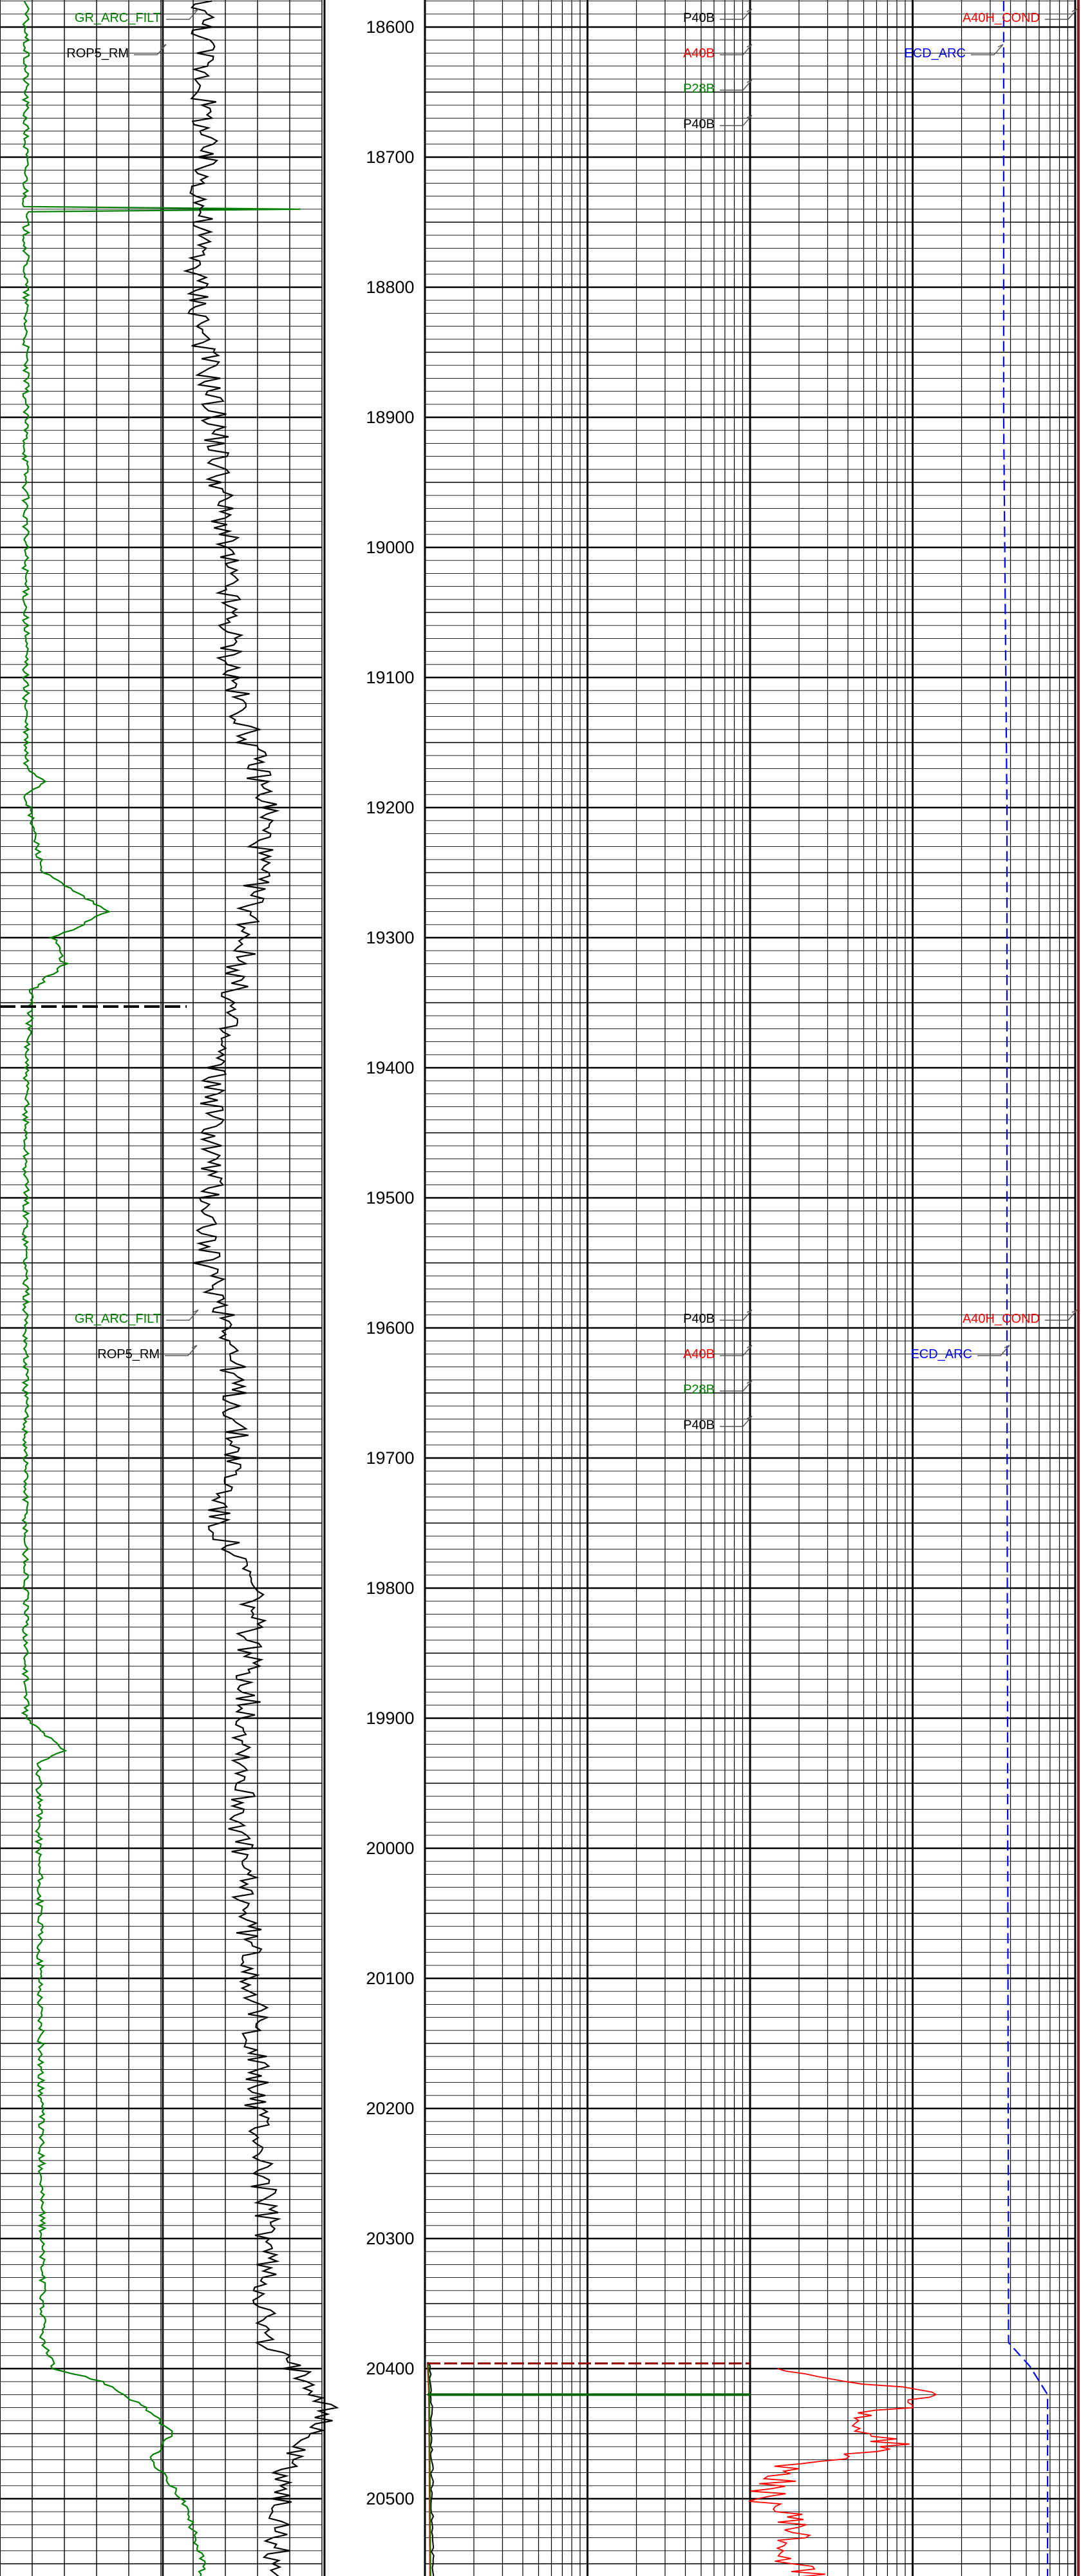 The height and width of the screenshot is (2576, 1081). What do you see at coordinates (390, 2368) in the screenshot?
I see `depth-tick-label: 20400` at bounding box center [390, 2368].